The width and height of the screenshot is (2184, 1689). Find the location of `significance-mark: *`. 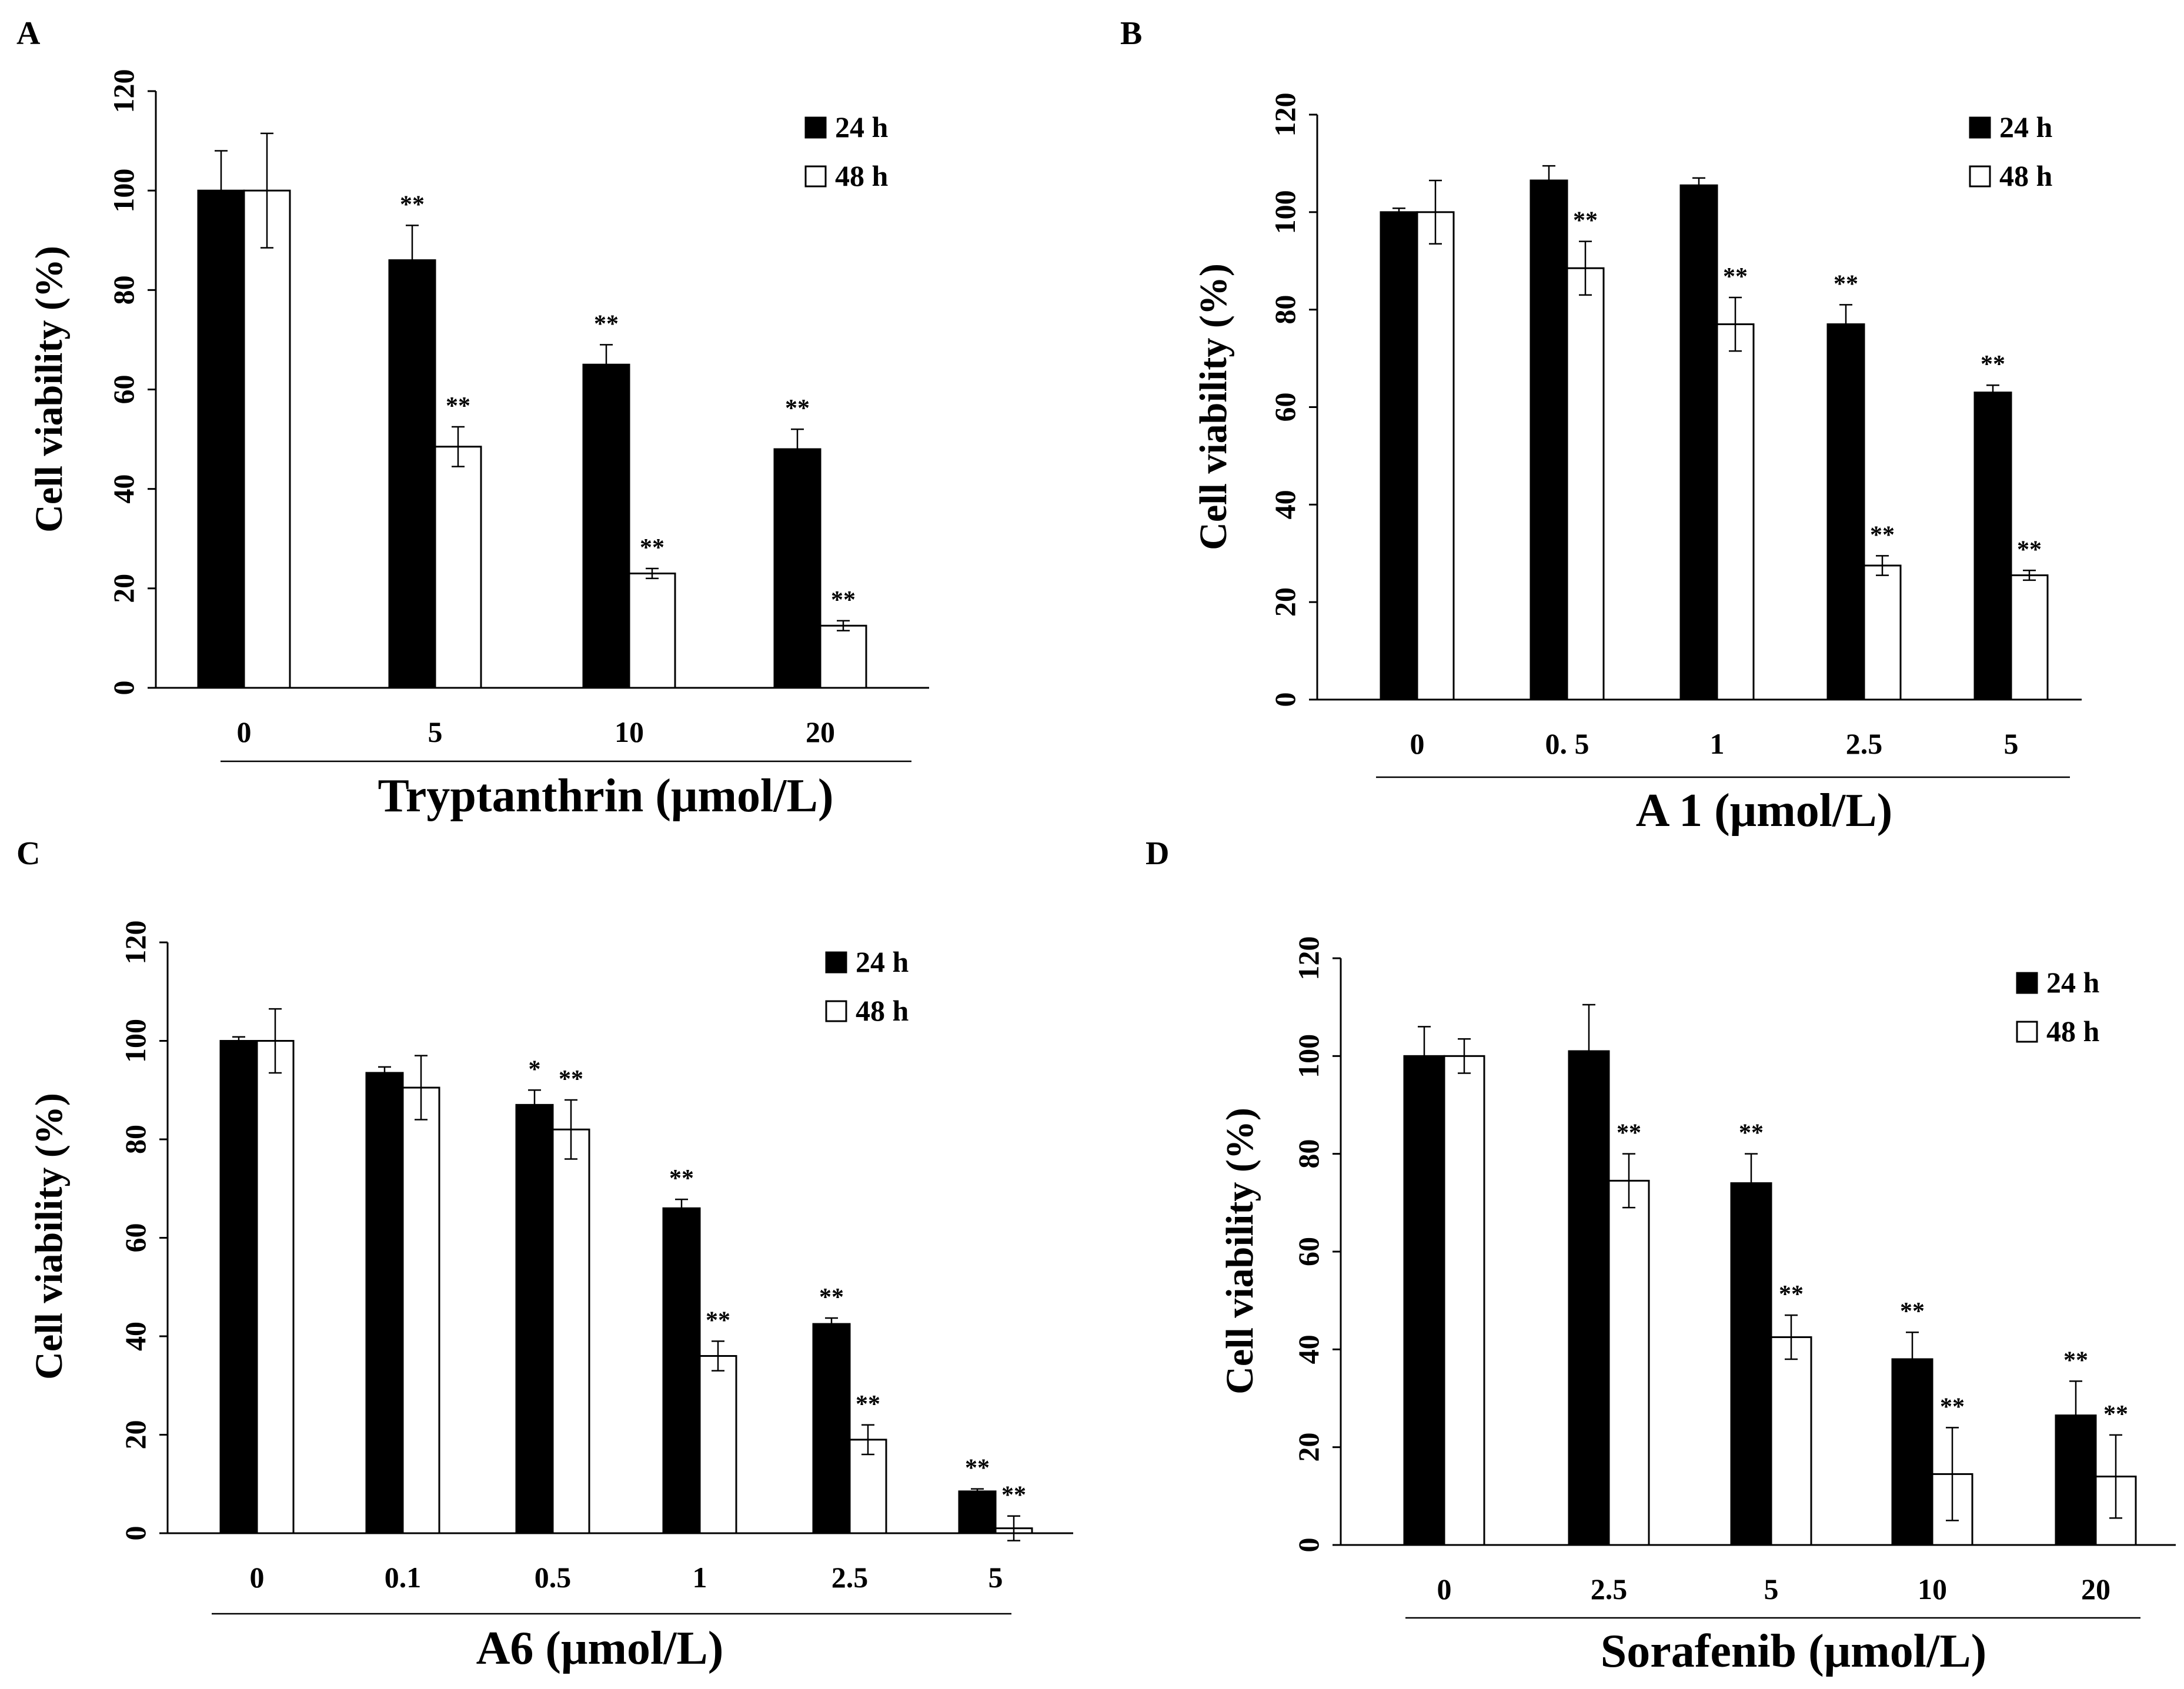

significance-mark: * is located at coordinates (535, 1069).